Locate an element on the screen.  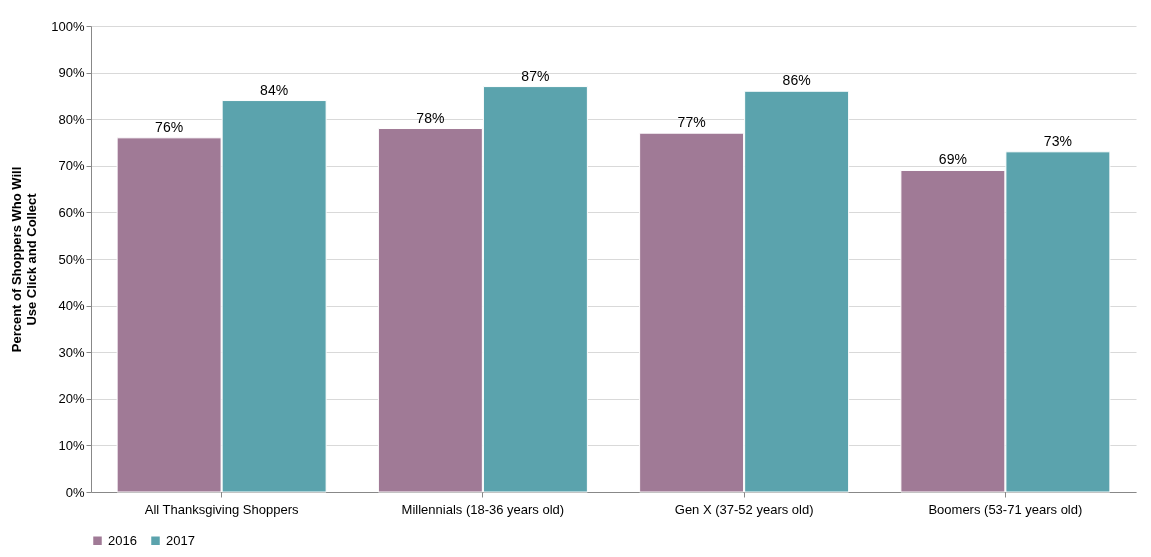
y-tick-label: 50% is located at coordinates (71, 259).